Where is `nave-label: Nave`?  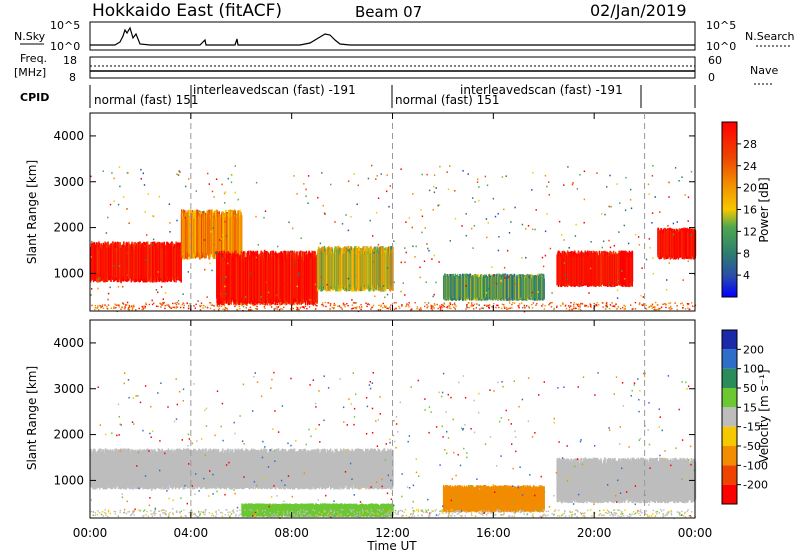 nave-label: Nave is located at coordinates (764, 70).